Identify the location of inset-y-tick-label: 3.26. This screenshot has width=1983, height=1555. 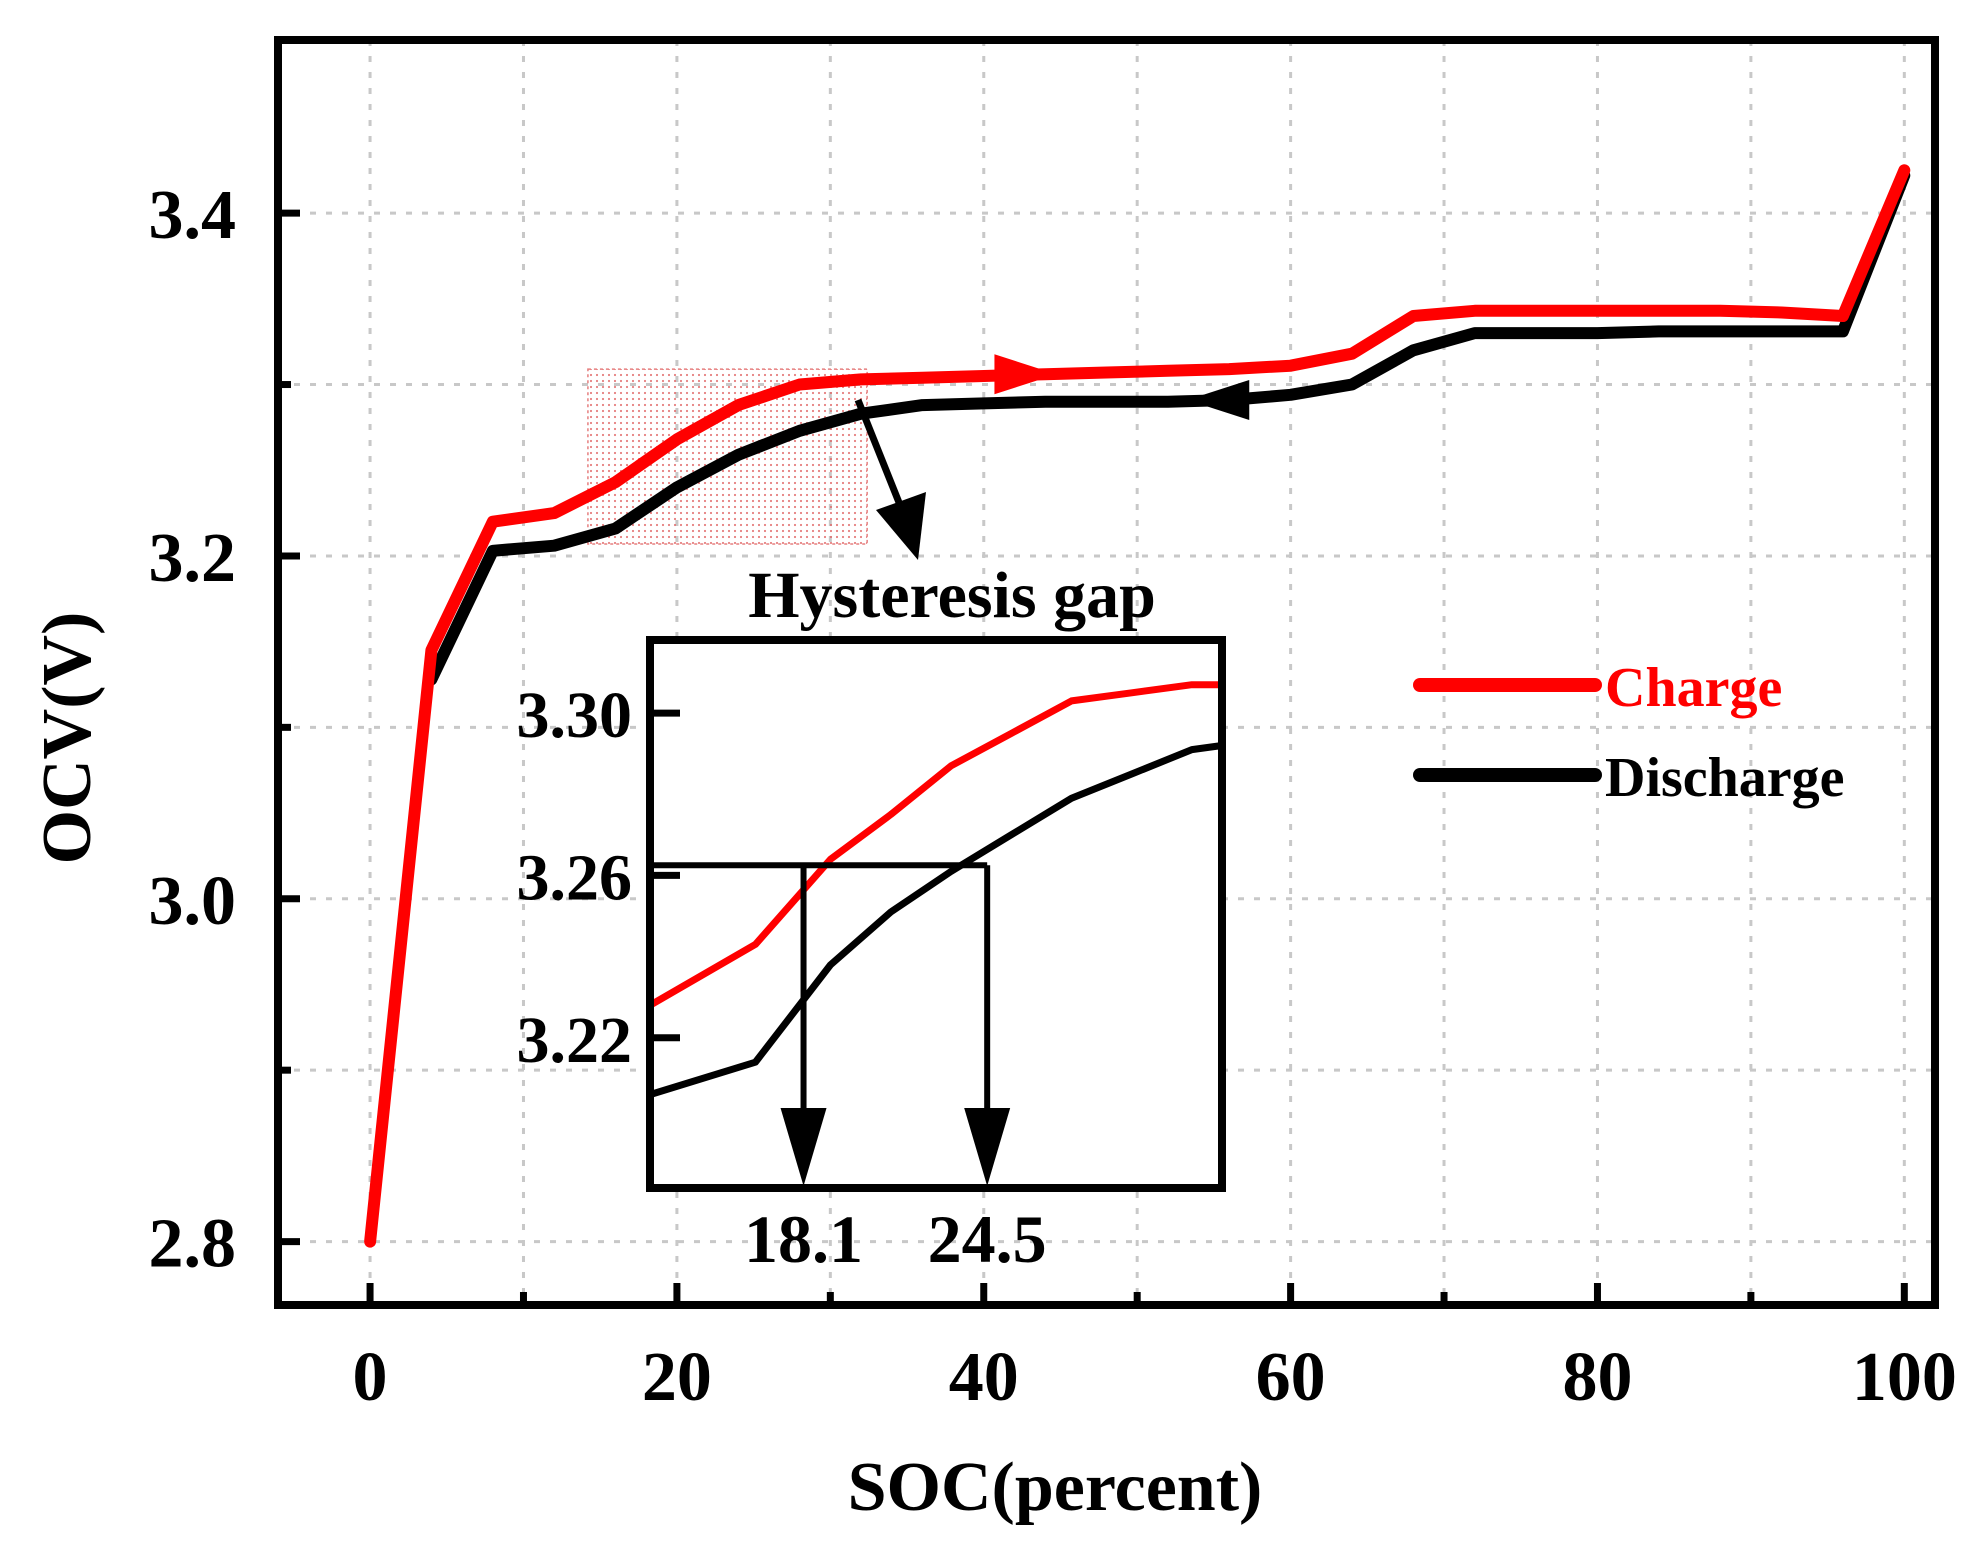
(575, 877).